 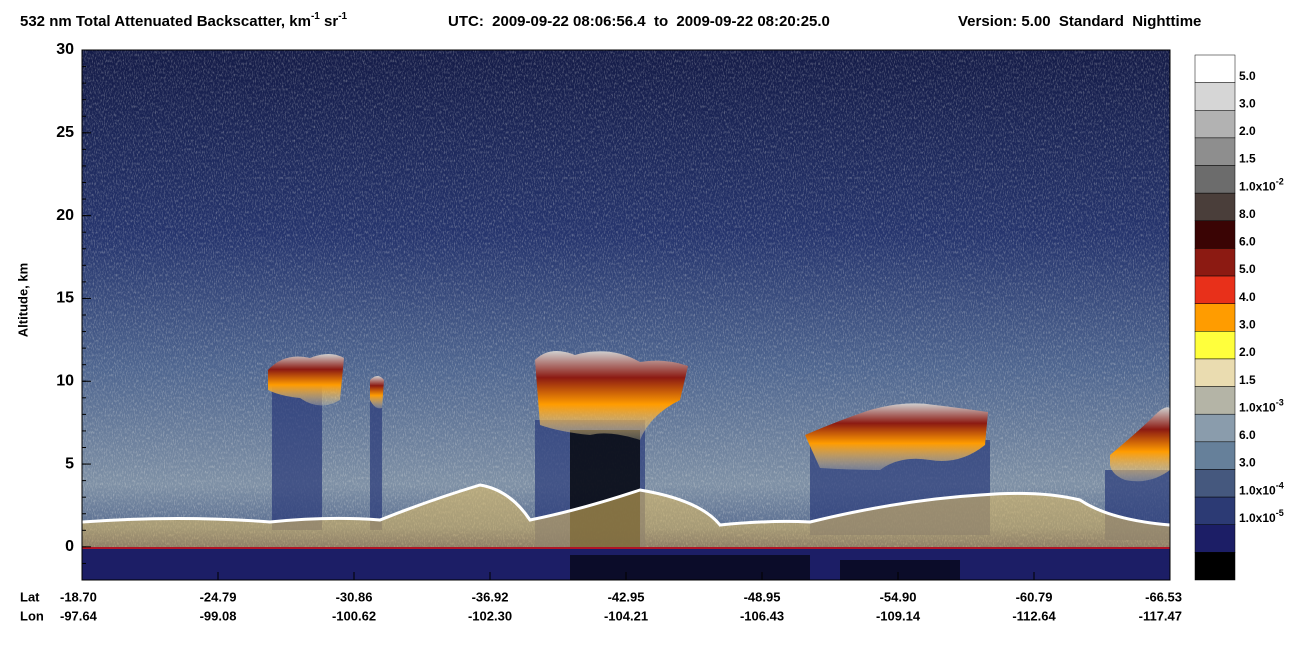 I want to click on lat-label: -24.79, so click(x=218, y=596).